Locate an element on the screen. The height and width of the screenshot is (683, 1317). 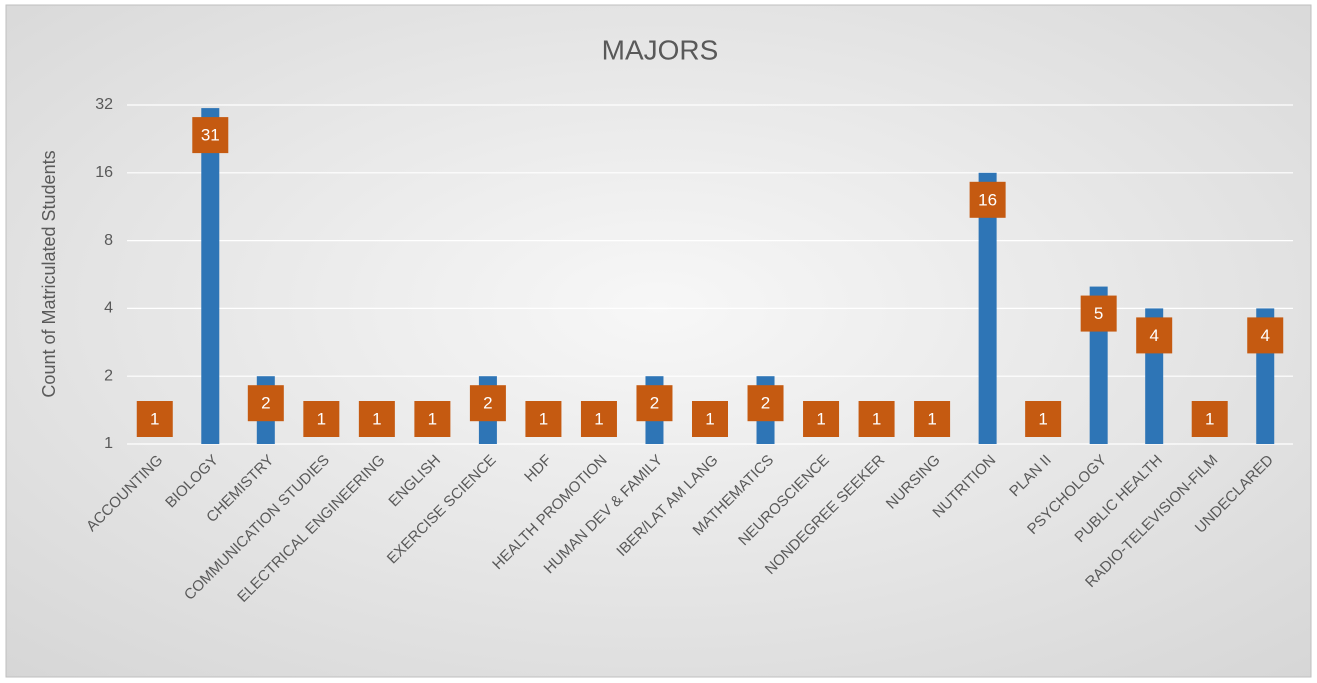
data-label: 31 is located at coordinates (210, 135).